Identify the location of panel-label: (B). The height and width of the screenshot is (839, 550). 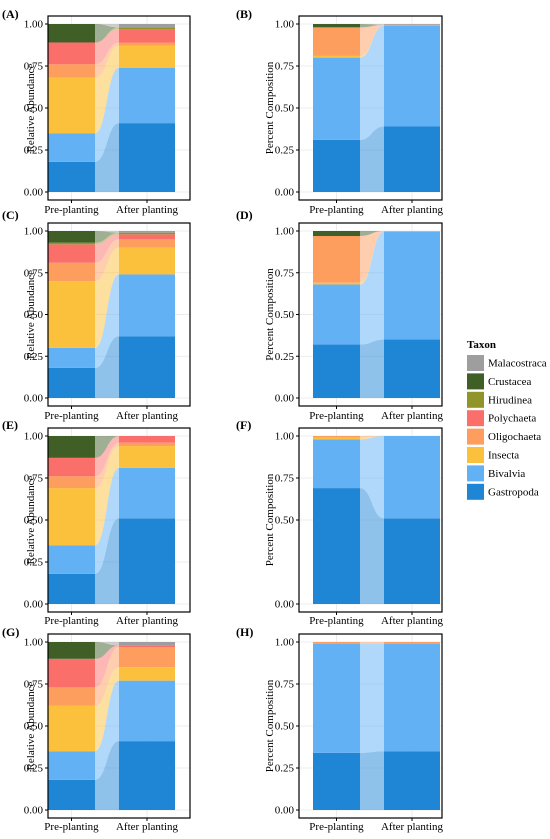
(244, 14).